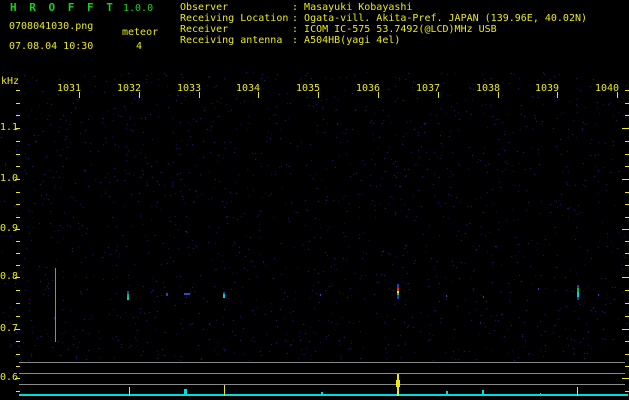 The image size is (629, 400). What do you see at coordinates (10, 81) in the screenshot?
I see `y-axis-unit-label: kHz` at bounding box center [10, 81].